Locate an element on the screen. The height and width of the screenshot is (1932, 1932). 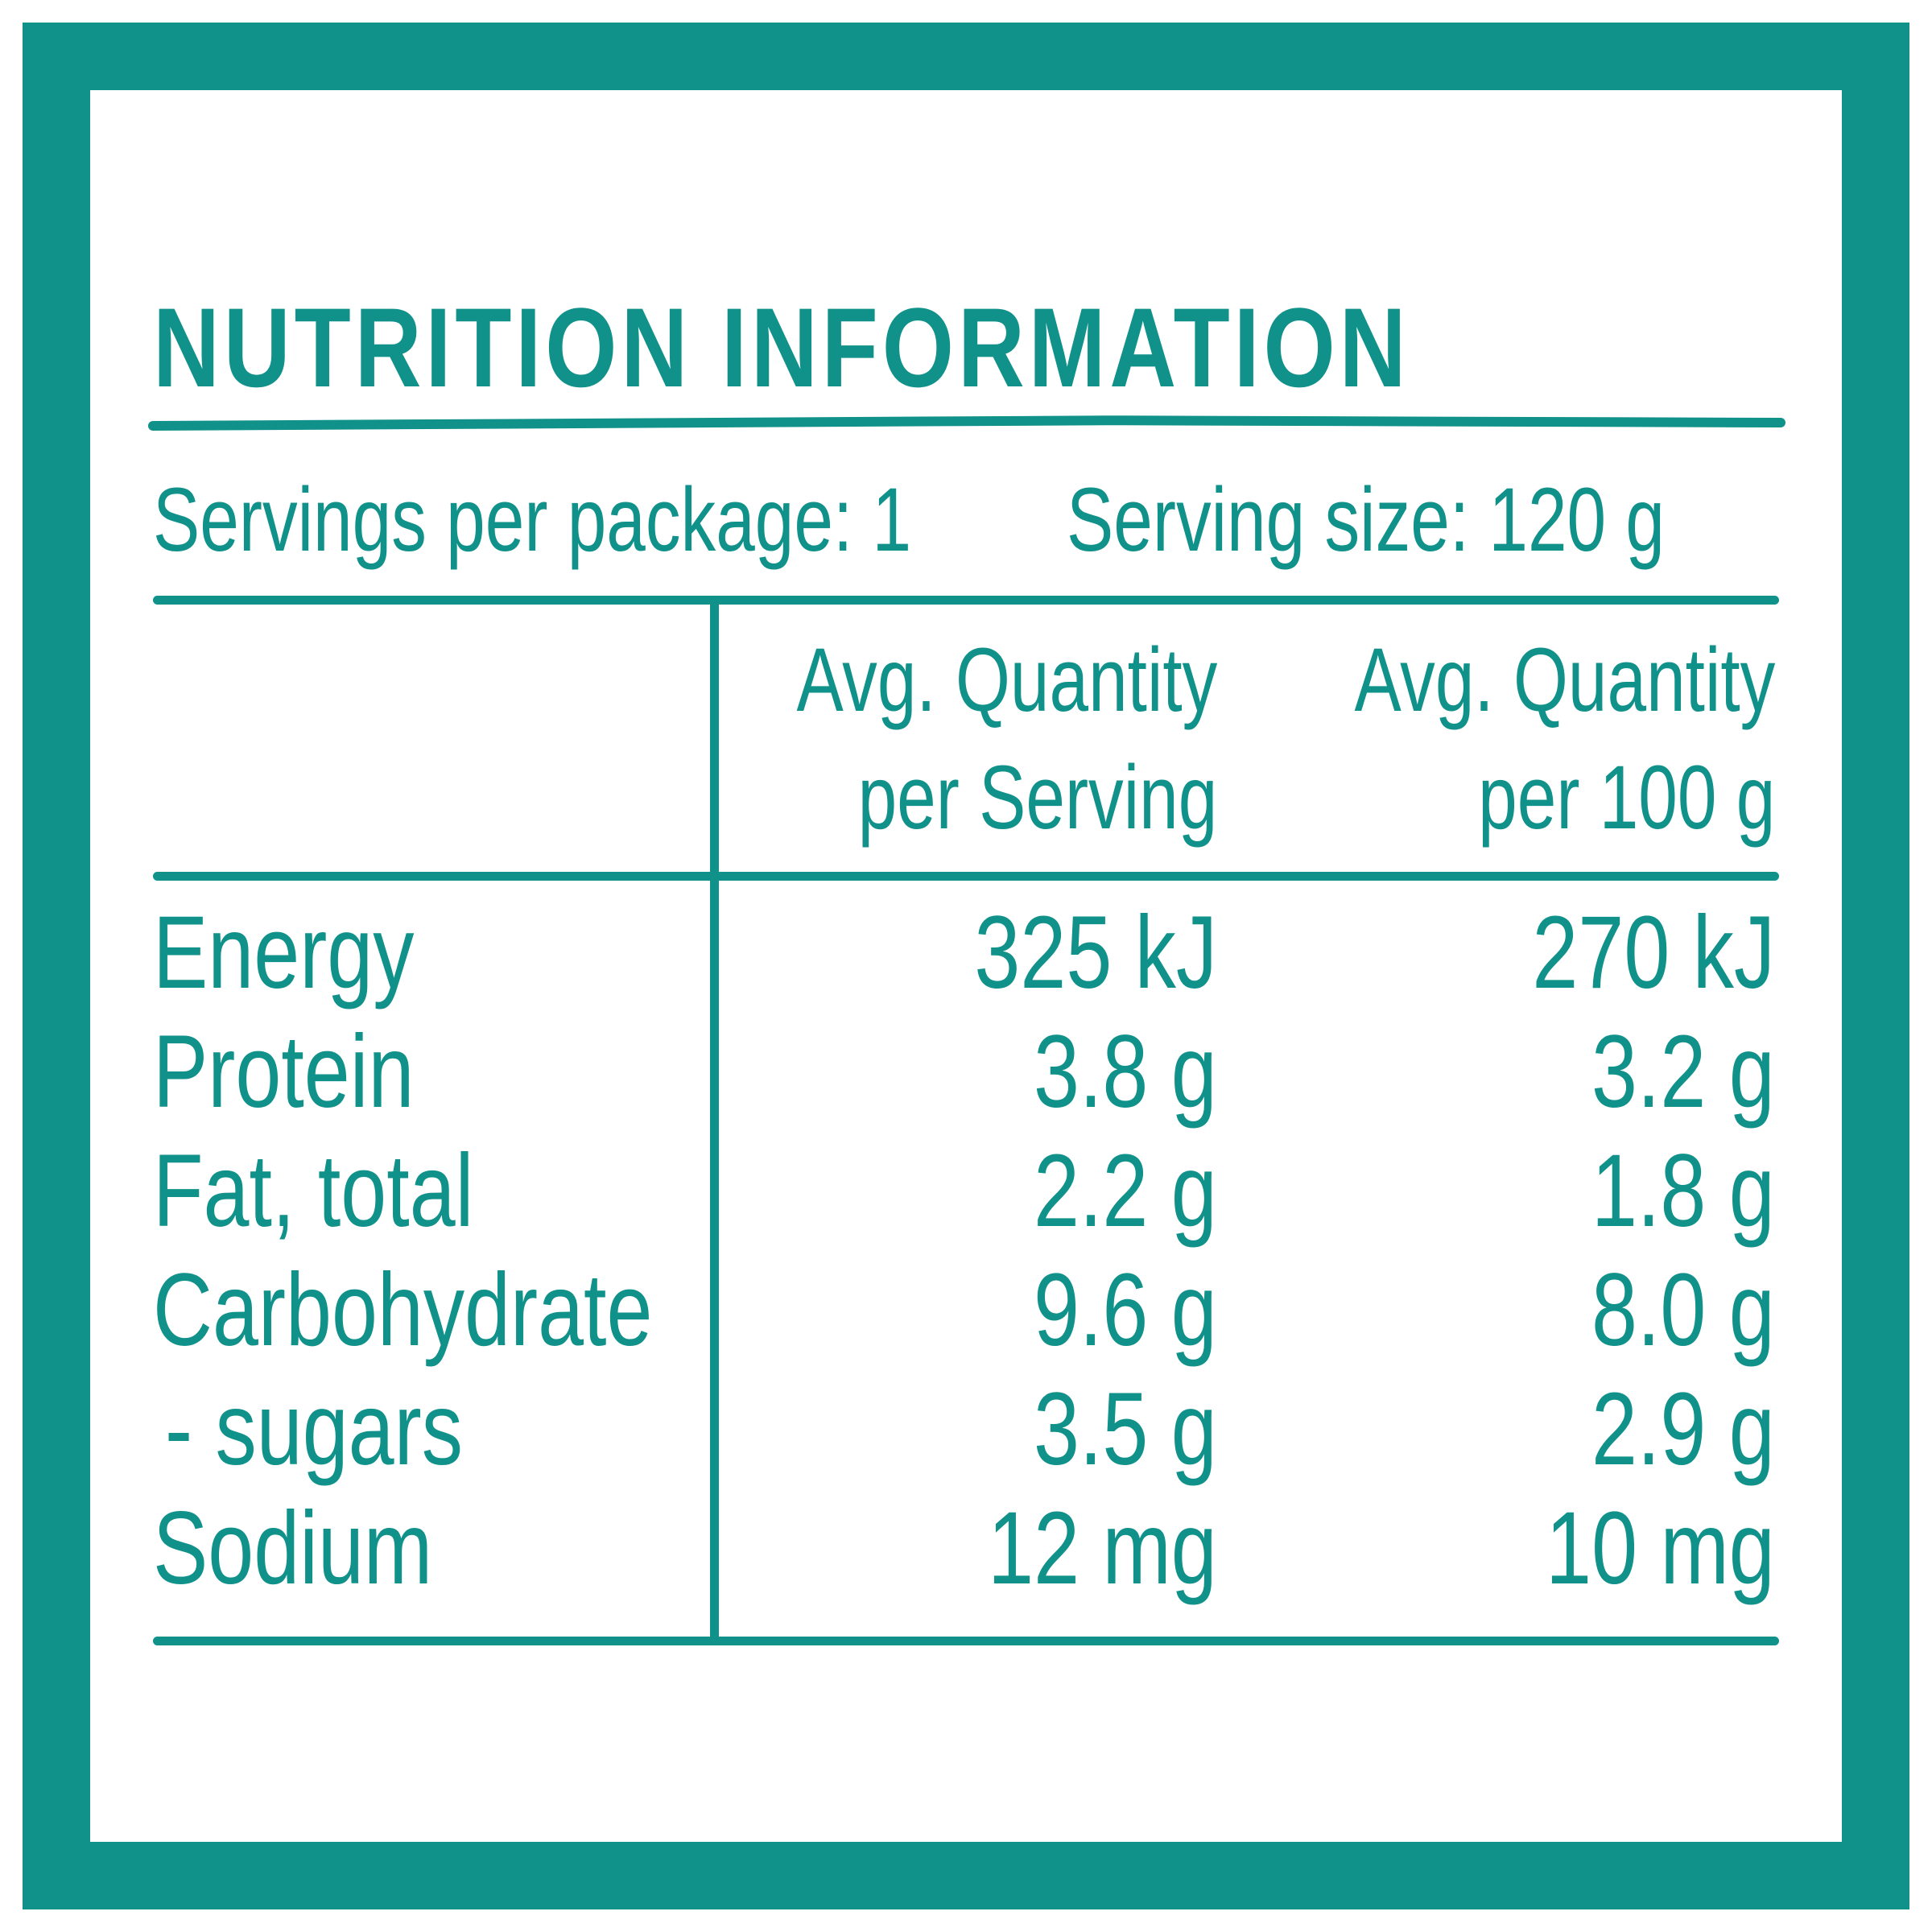
nutrient-name: Sodium is located at coordinates (293, 1548).